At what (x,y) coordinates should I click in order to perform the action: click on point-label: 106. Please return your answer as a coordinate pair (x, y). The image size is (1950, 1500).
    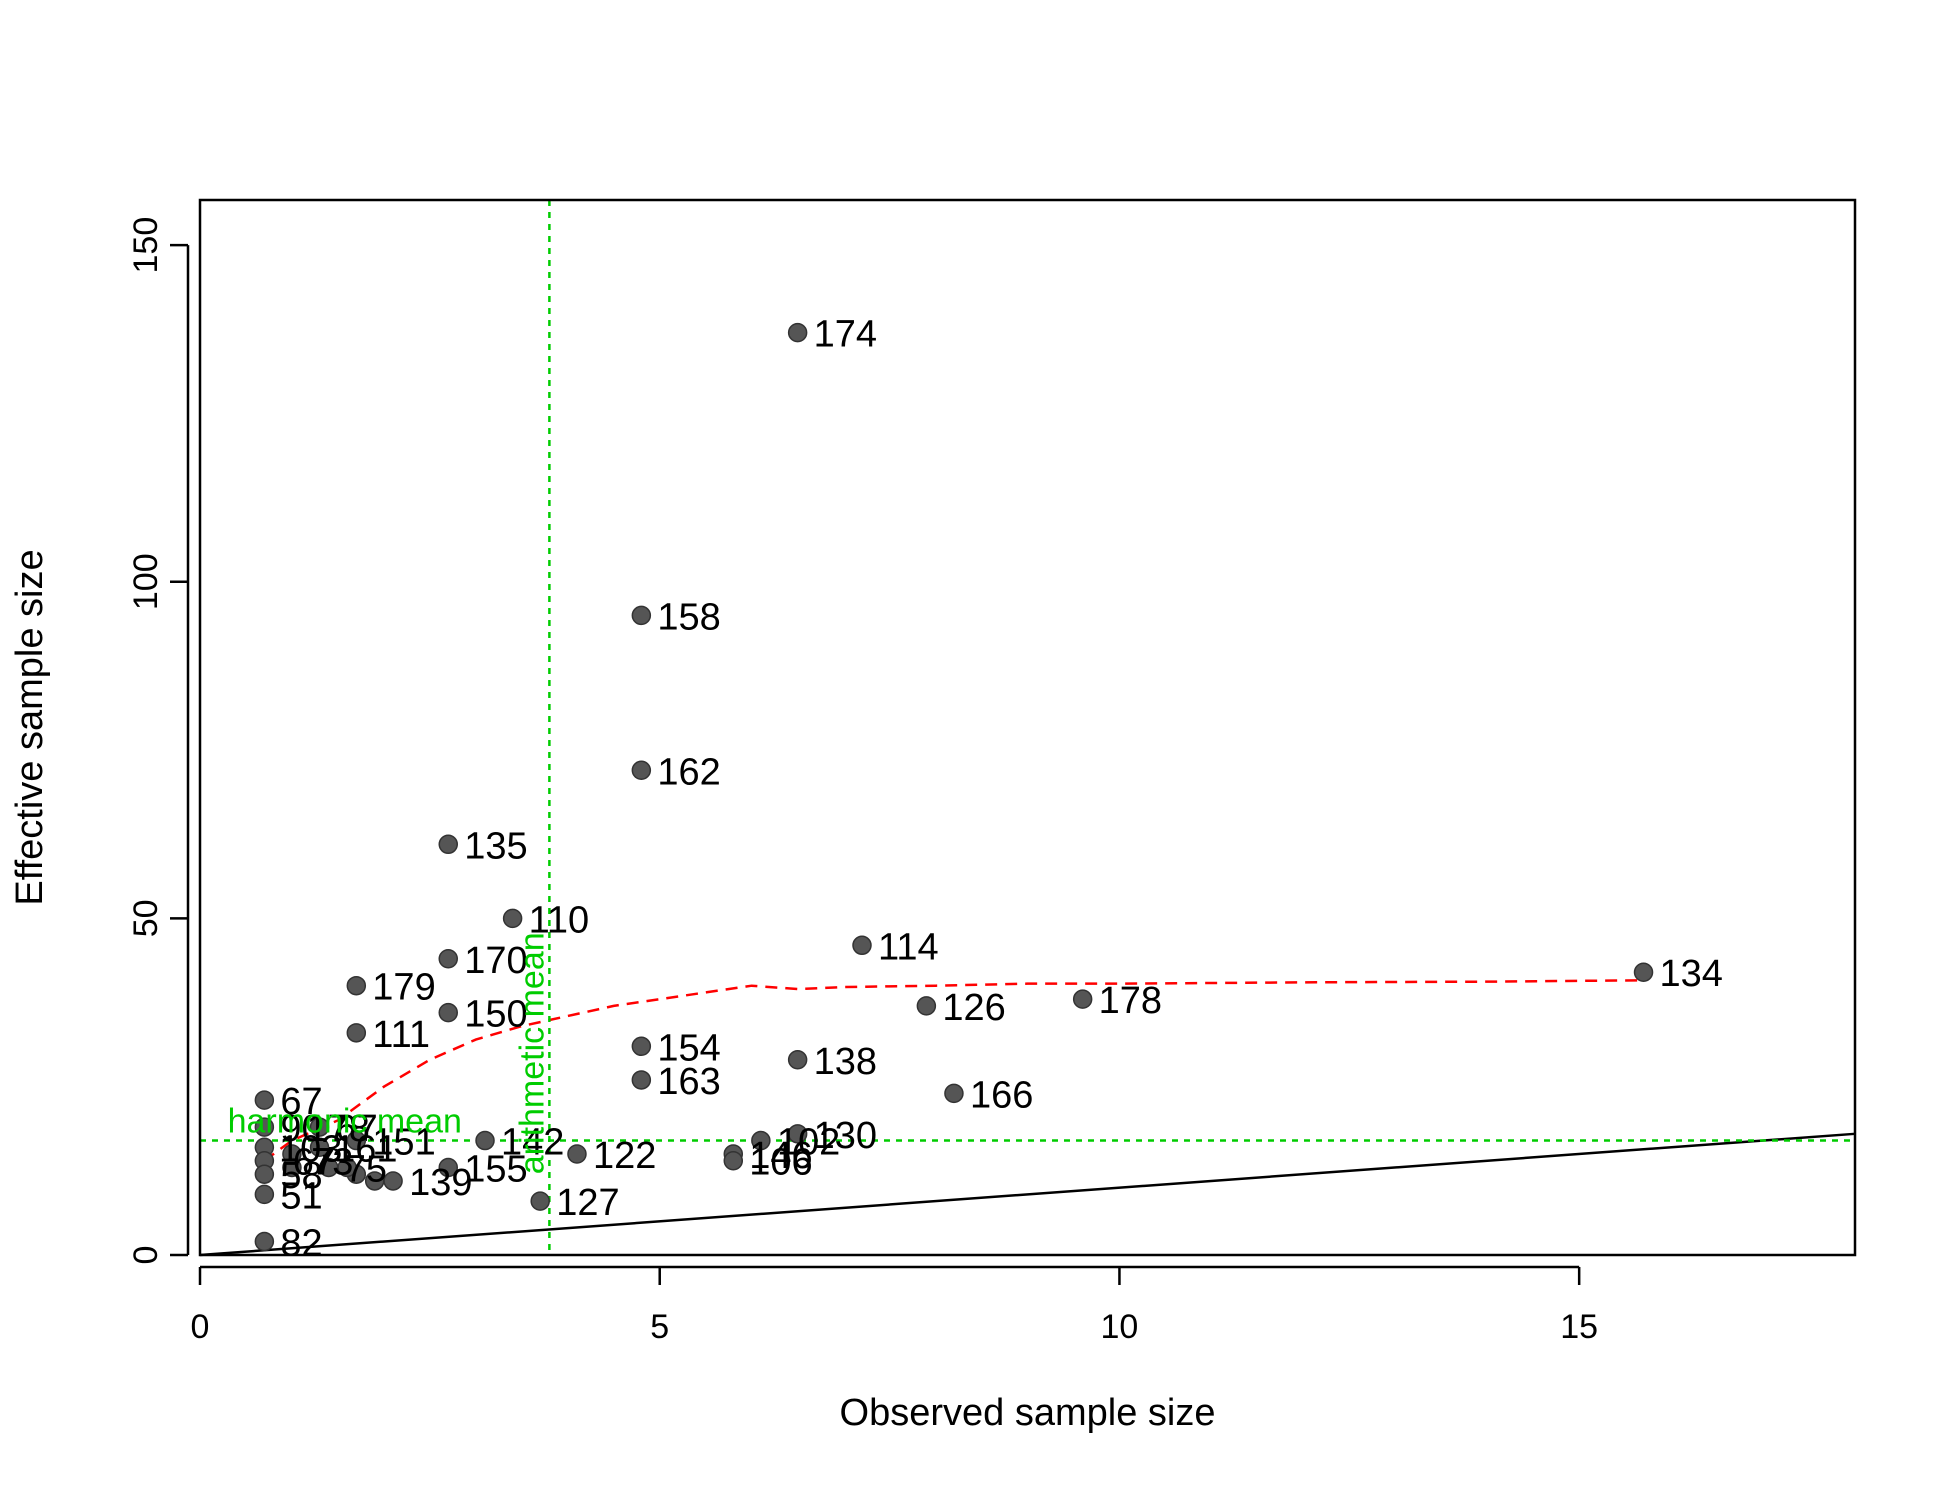
    Looking at the image, I should click on (780, 1163).